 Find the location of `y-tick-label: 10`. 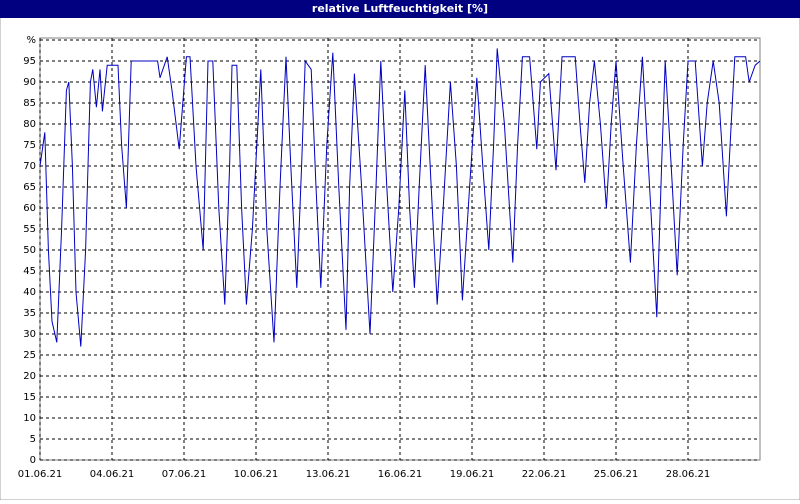

y-tick-label: 10 is located at coordinates (29, 418).